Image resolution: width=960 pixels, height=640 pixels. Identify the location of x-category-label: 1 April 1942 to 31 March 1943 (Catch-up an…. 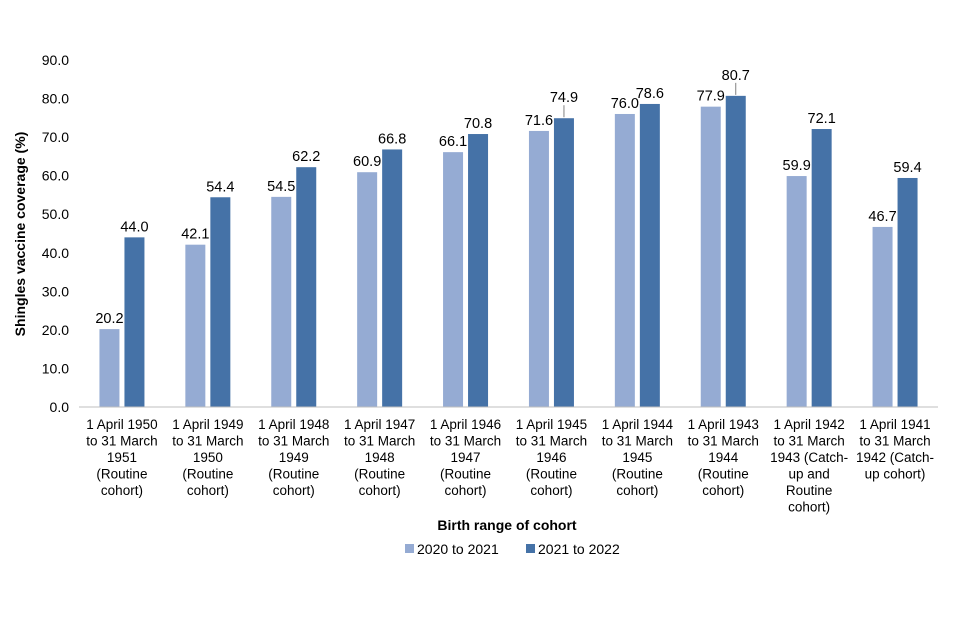
(809, 466).